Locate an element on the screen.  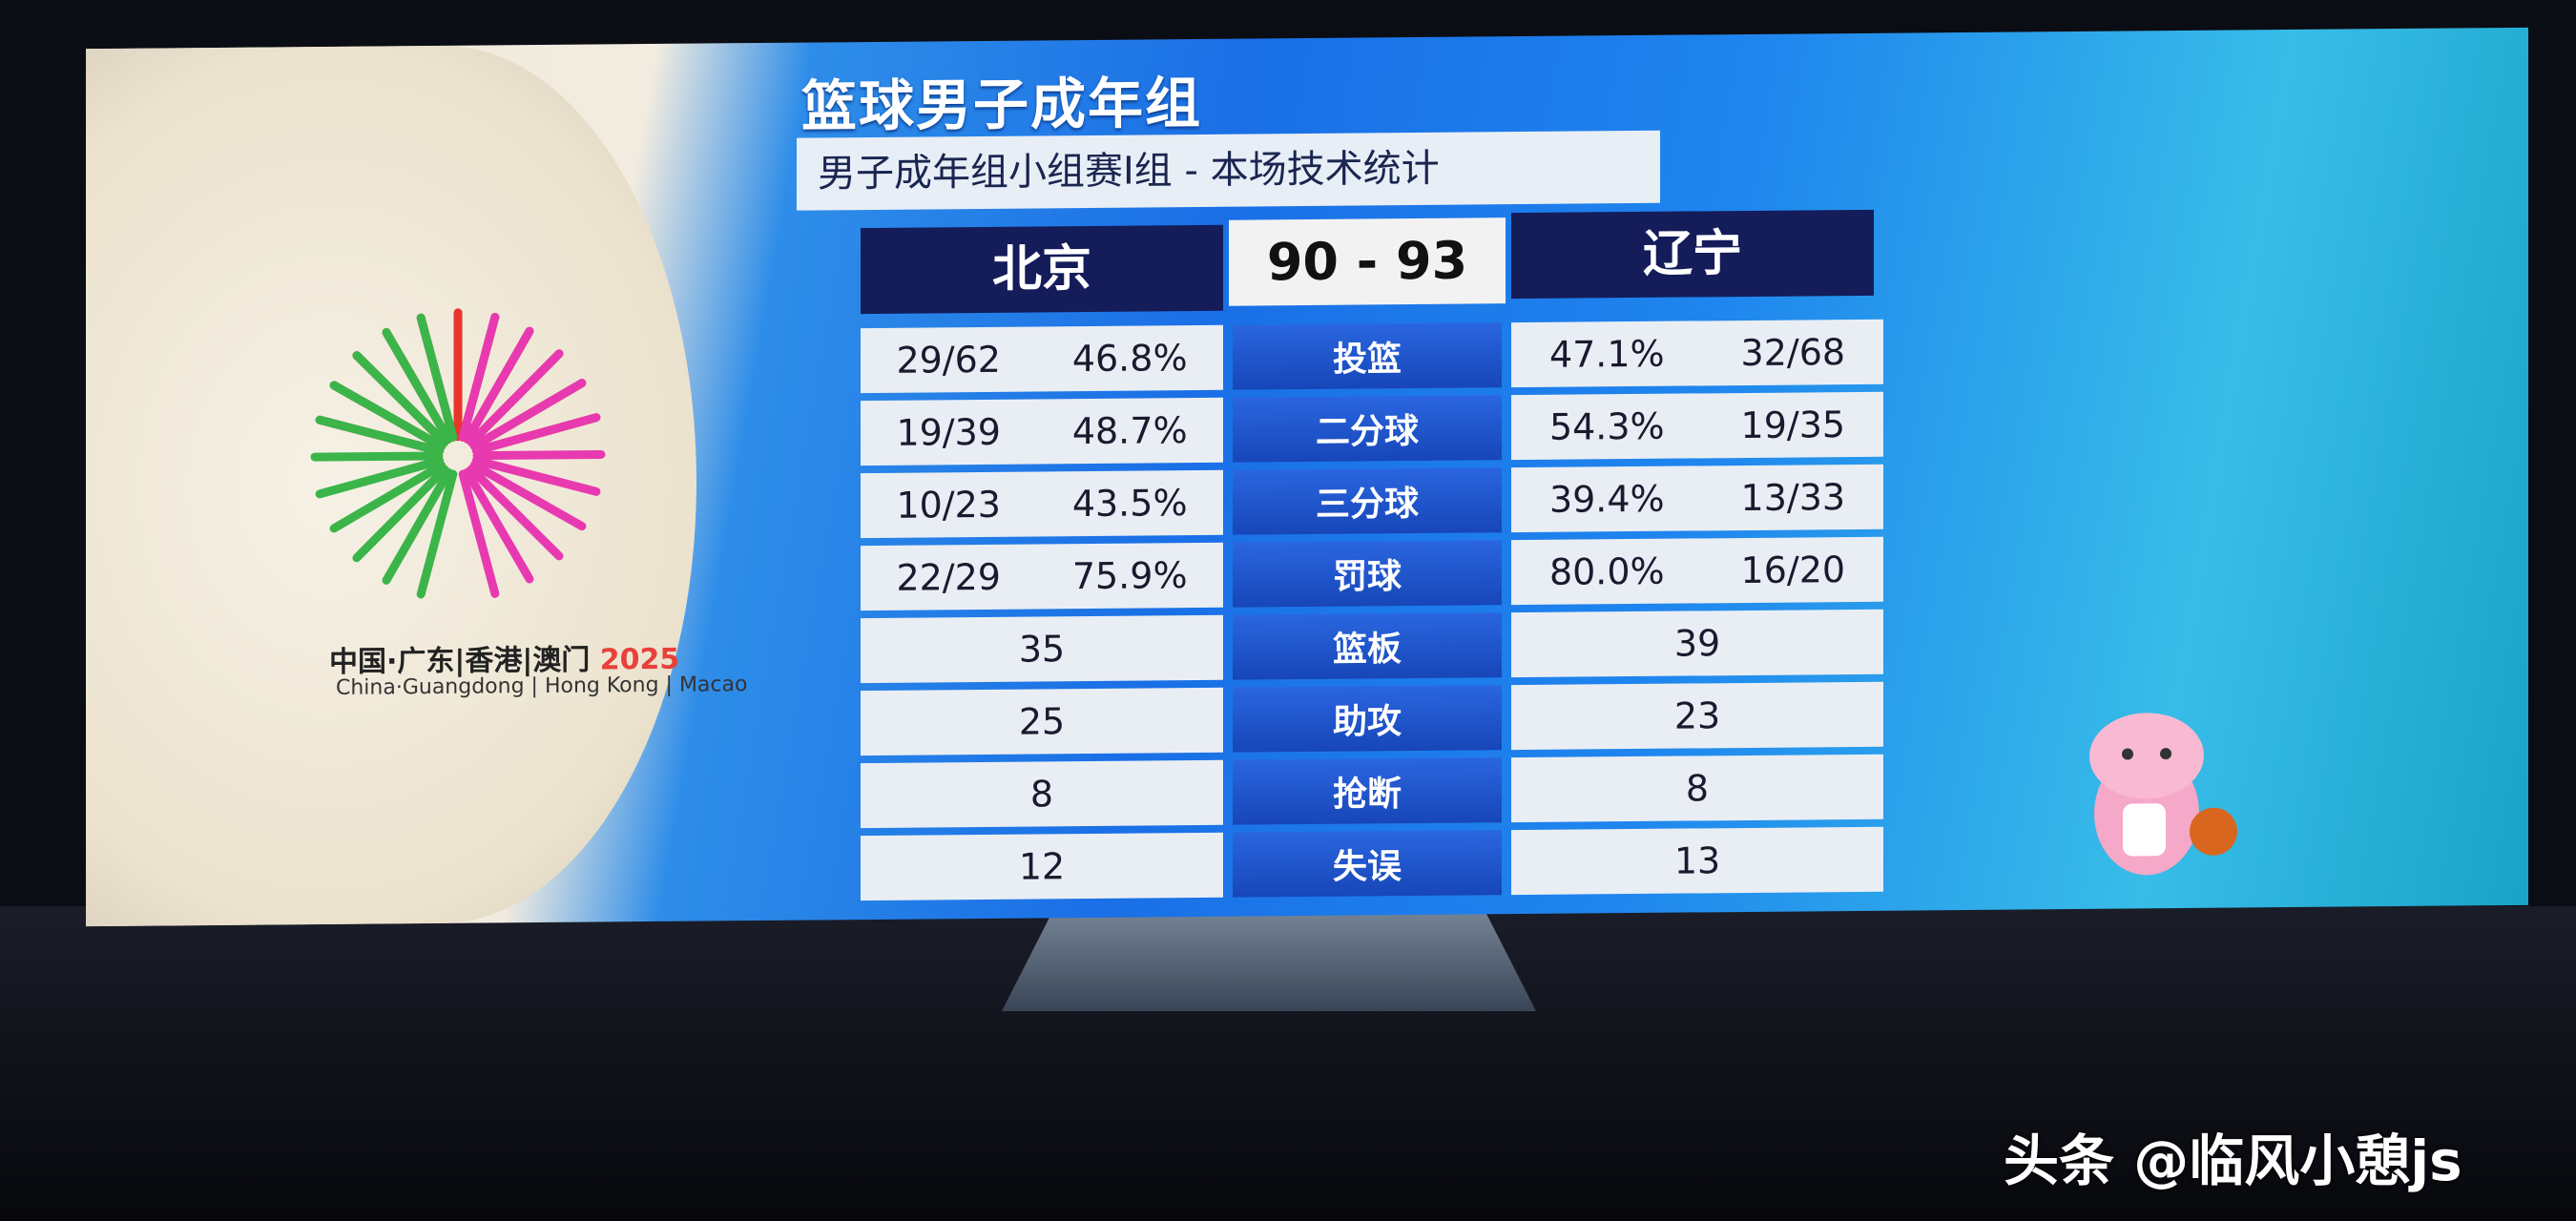
away-stat-cell: 54.3% 19/35 is located at coordinates (1697, 426).